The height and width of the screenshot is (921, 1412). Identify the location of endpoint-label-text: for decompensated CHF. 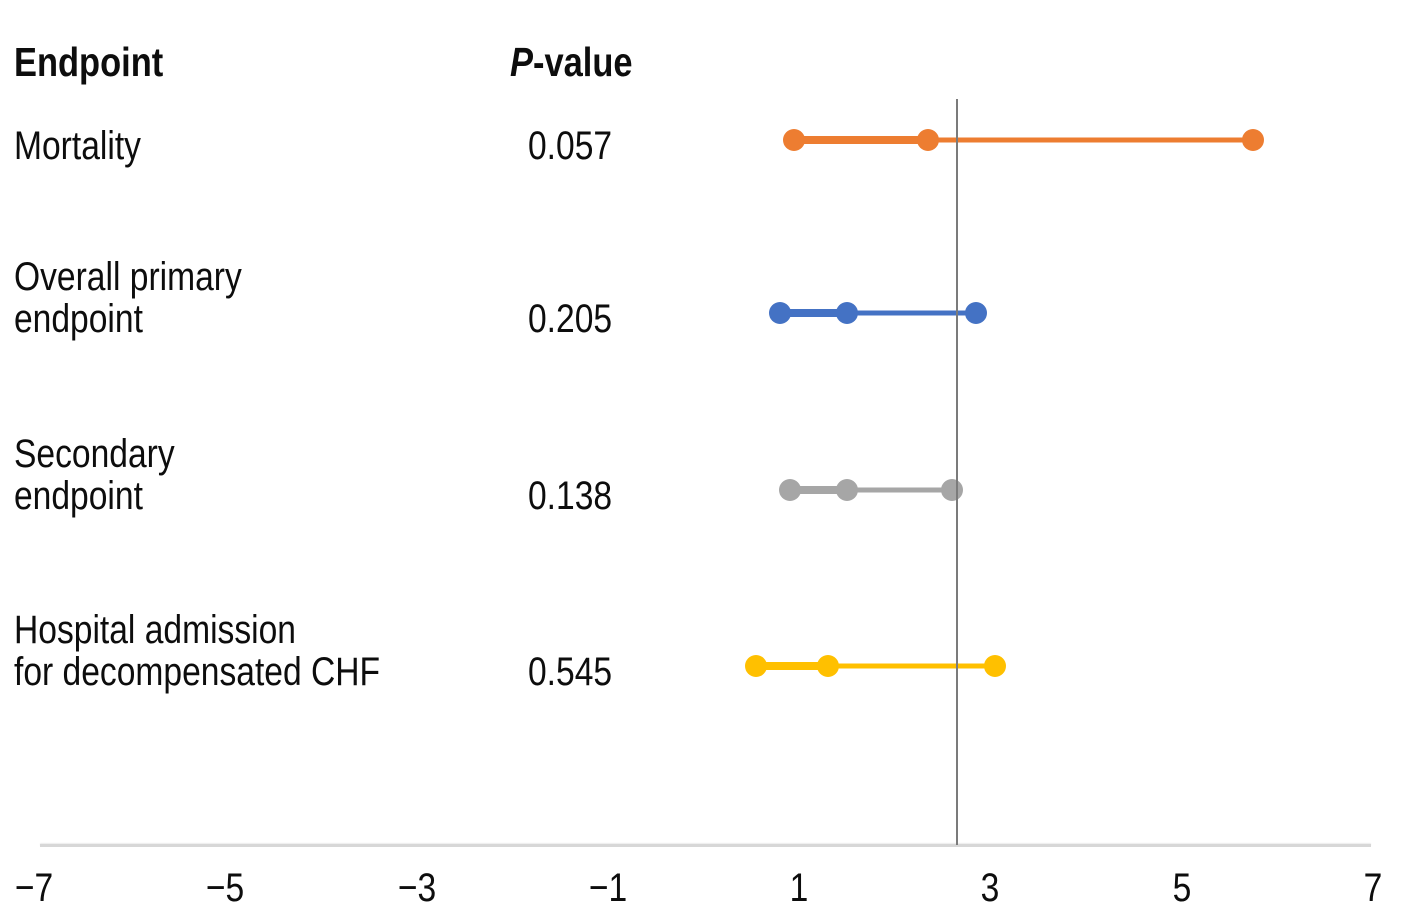
(197, 672).